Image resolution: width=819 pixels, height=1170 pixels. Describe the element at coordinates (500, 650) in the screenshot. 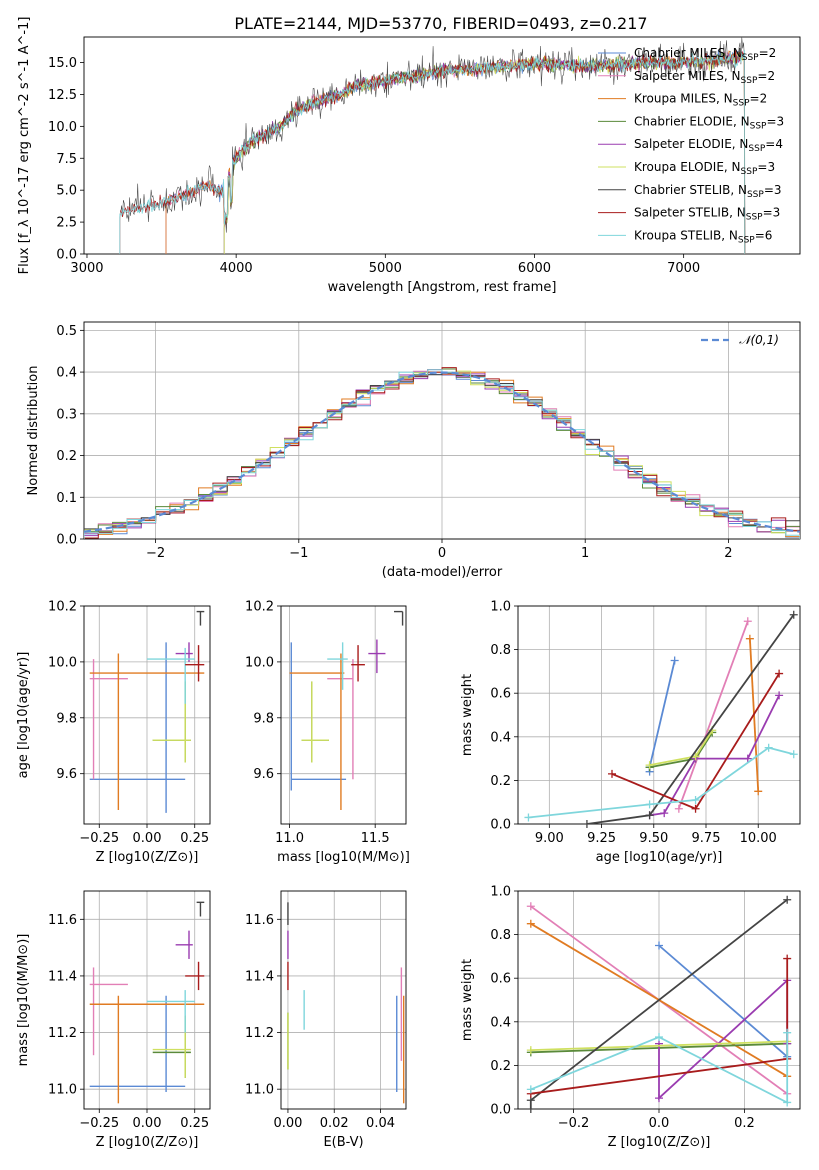

I see `y-tick-label: 0.8` at that location.